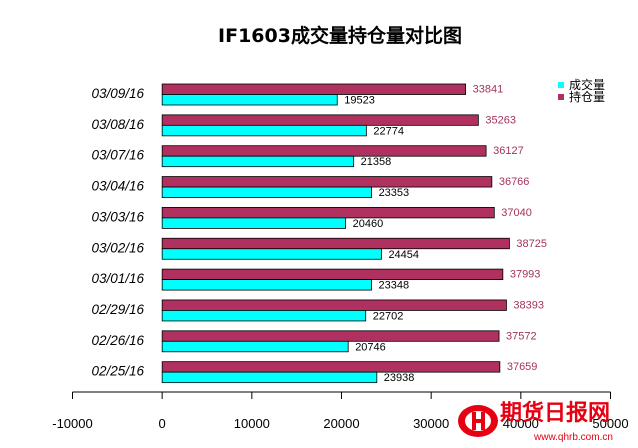 The image size is (638, 448). What do you see at coordinates (531, 244) in the screenshot?
I see `data-label-open-interest: 38725` at bounding box center [531, 244].